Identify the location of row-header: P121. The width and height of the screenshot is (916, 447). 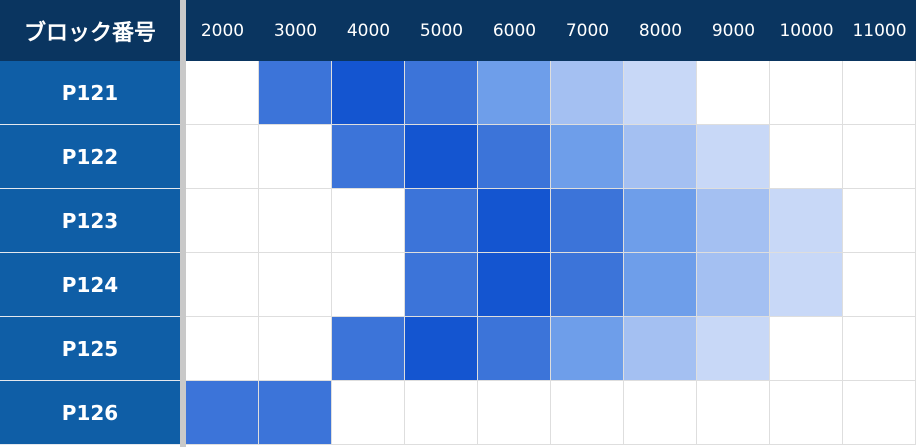
(90, 93).